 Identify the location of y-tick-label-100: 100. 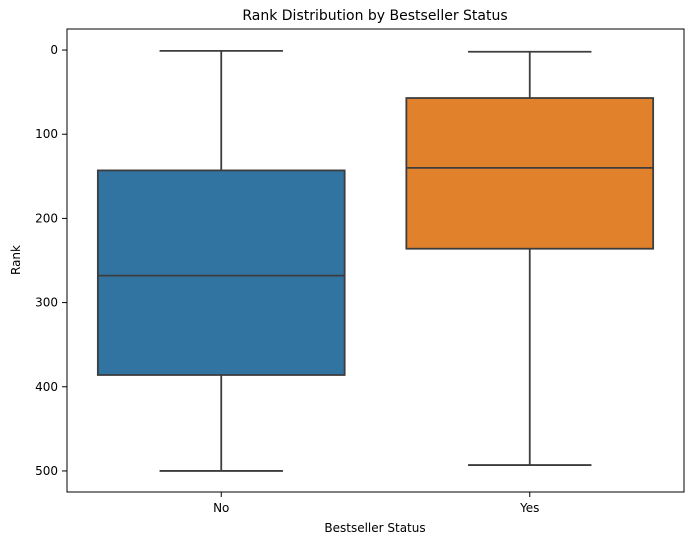
(46, 134).